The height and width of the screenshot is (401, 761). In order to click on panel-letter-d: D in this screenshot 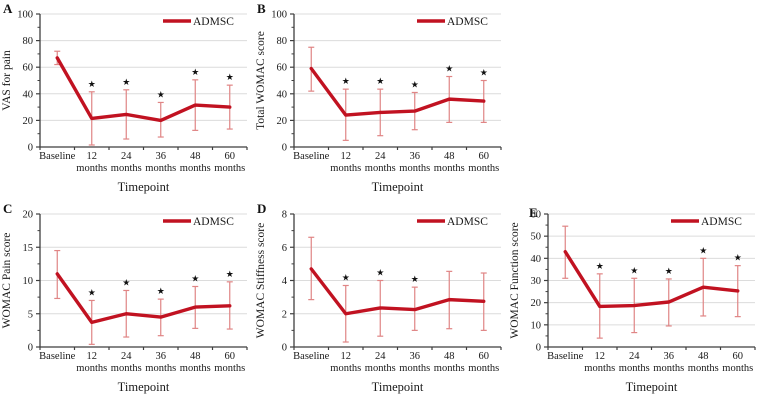, I will do `click(262, 208)`.